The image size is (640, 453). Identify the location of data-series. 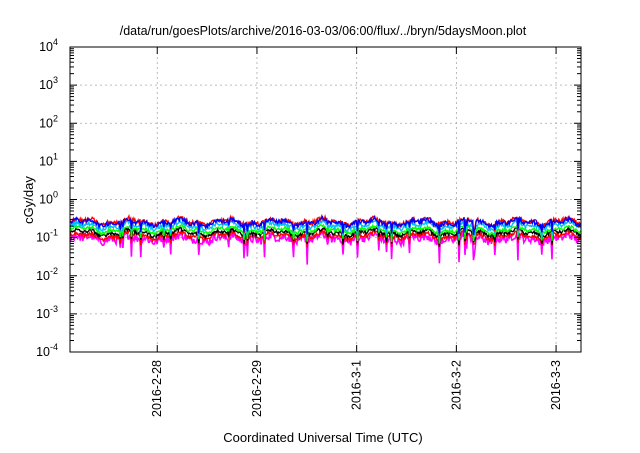
(325, 239).